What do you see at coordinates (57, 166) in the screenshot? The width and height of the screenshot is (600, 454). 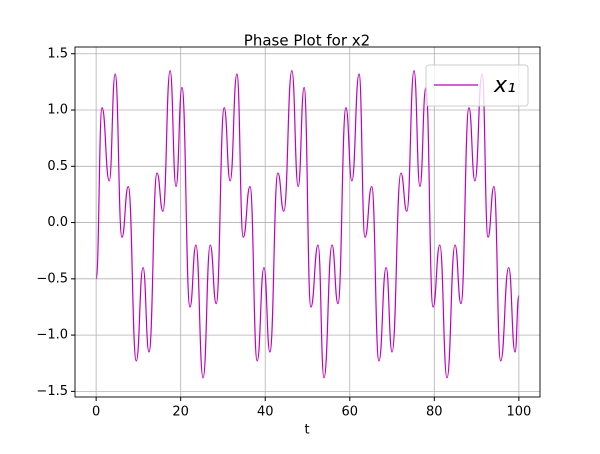 I see `y-tick-label: 0.5` at bounding box center [57, 166].